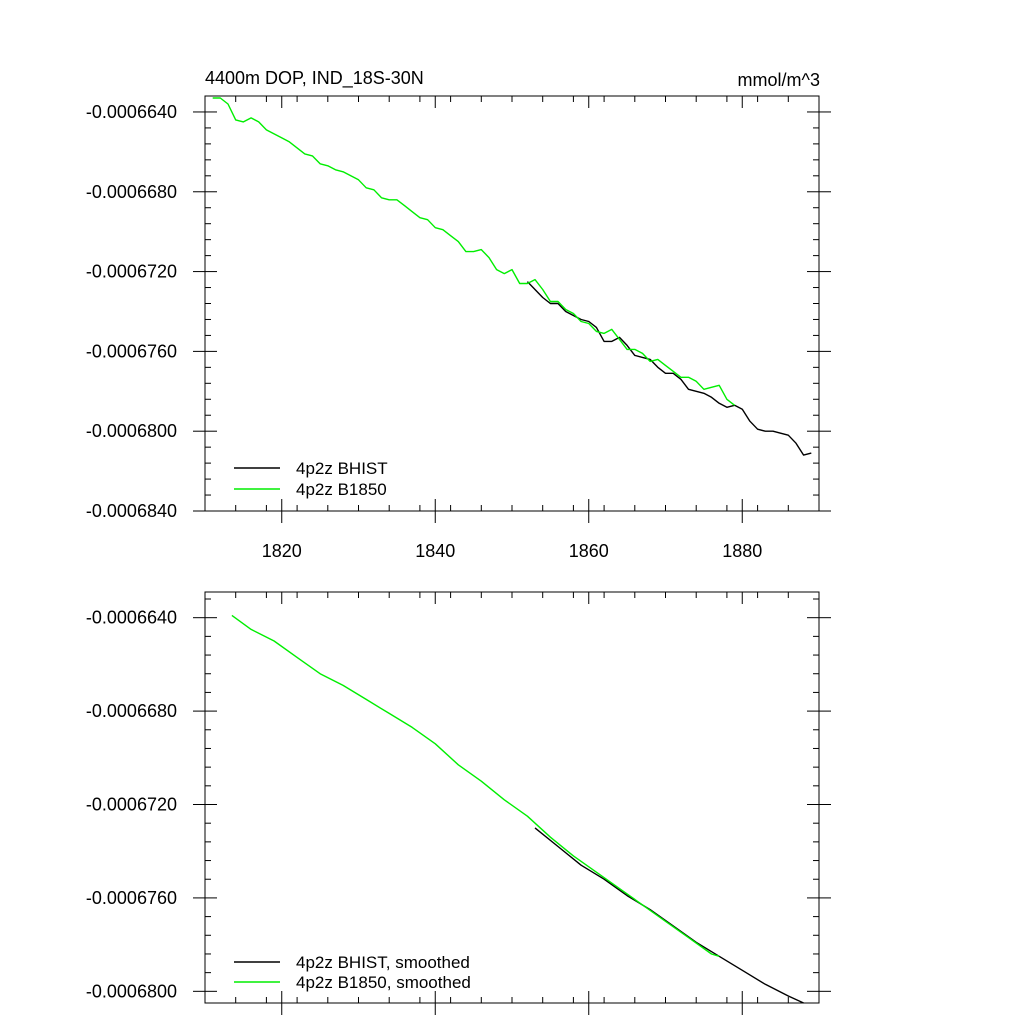 This screenshot has height=1029, width=1024. Describe the element at coordinates (131, 511) in the screenshot. I see `y-tick-label: -0.0006840` at that location.